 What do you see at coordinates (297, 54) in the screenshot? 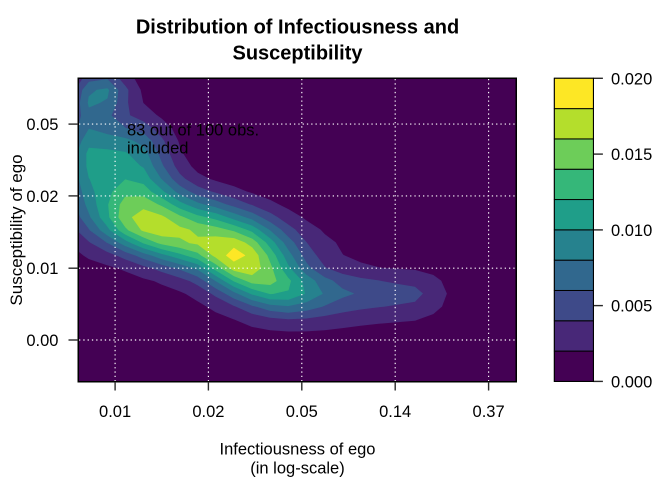
I see `svg-text: Susceptibility` at bounding box center [297, 54].